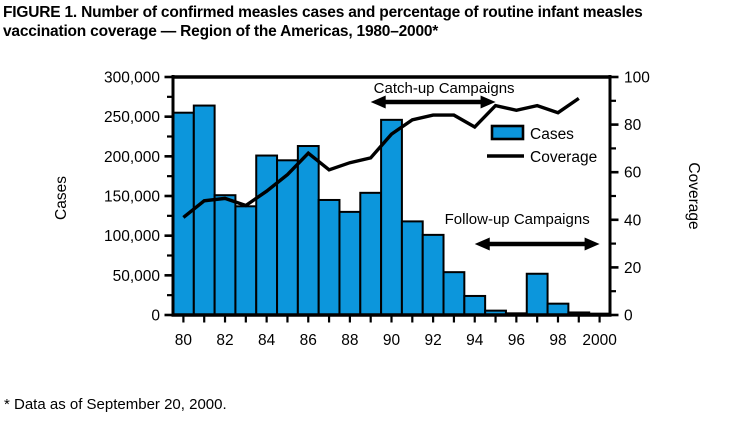  I want to click on y-tick-label: 150,000, so click(132, 197).